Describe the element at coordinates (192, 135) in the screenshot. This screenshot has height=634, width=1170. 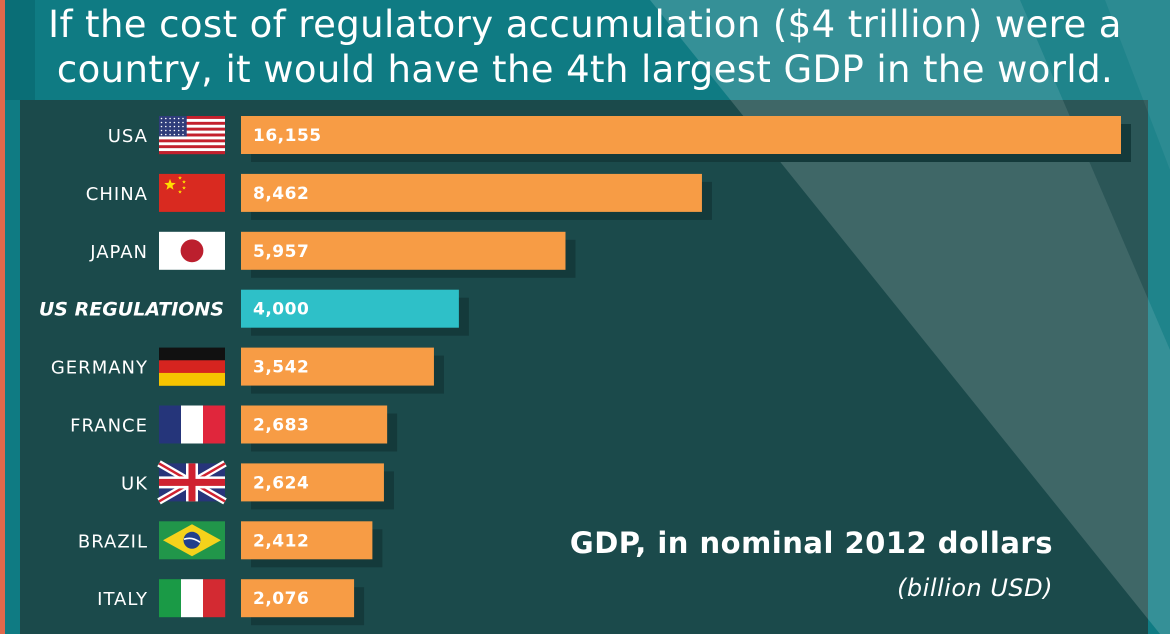
I see `usa-flag-icon` at that location.